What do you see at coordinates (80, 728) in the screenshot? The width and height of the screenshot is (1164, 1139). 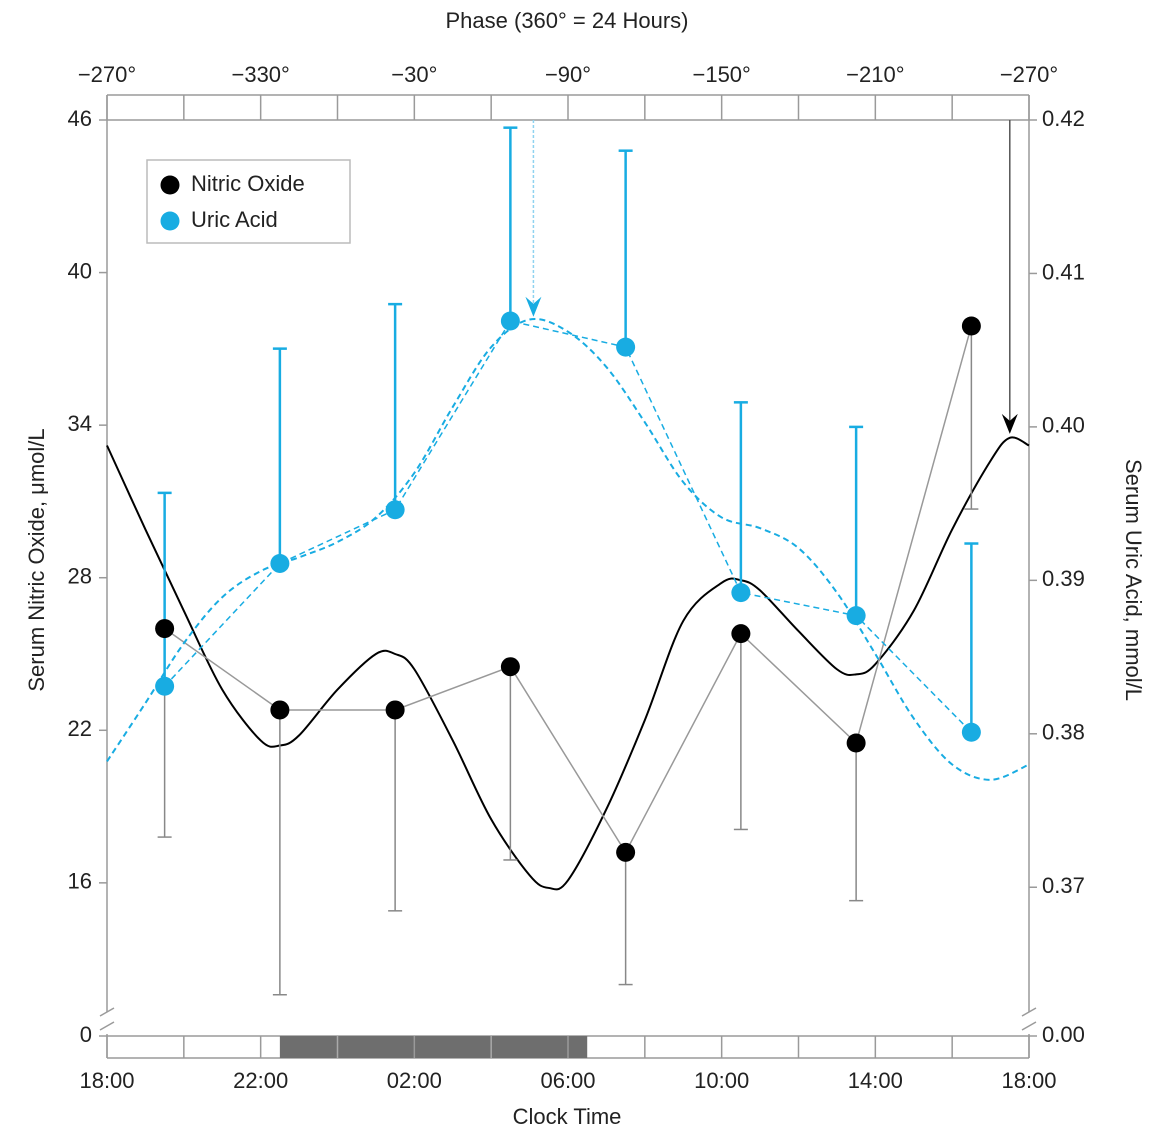 I see `y-tick-label: 22` at bounding box center [80, 728].